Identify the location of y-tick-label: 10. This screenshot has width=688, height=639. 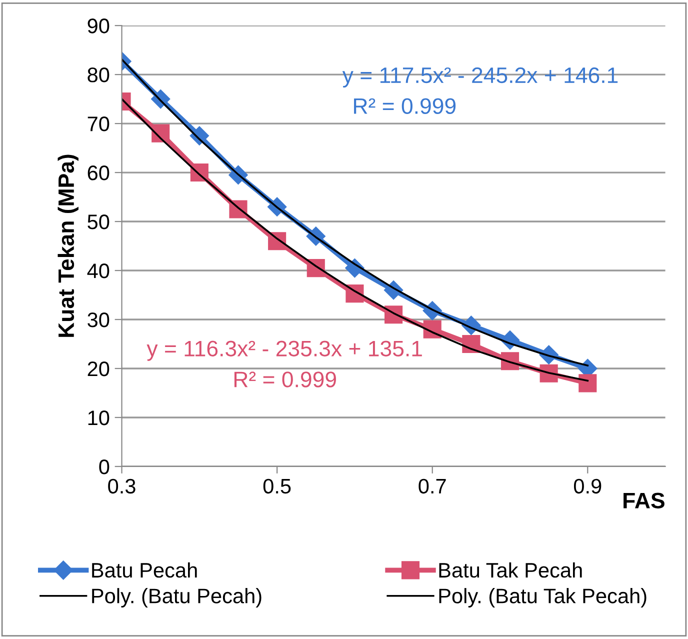
(99, 418).